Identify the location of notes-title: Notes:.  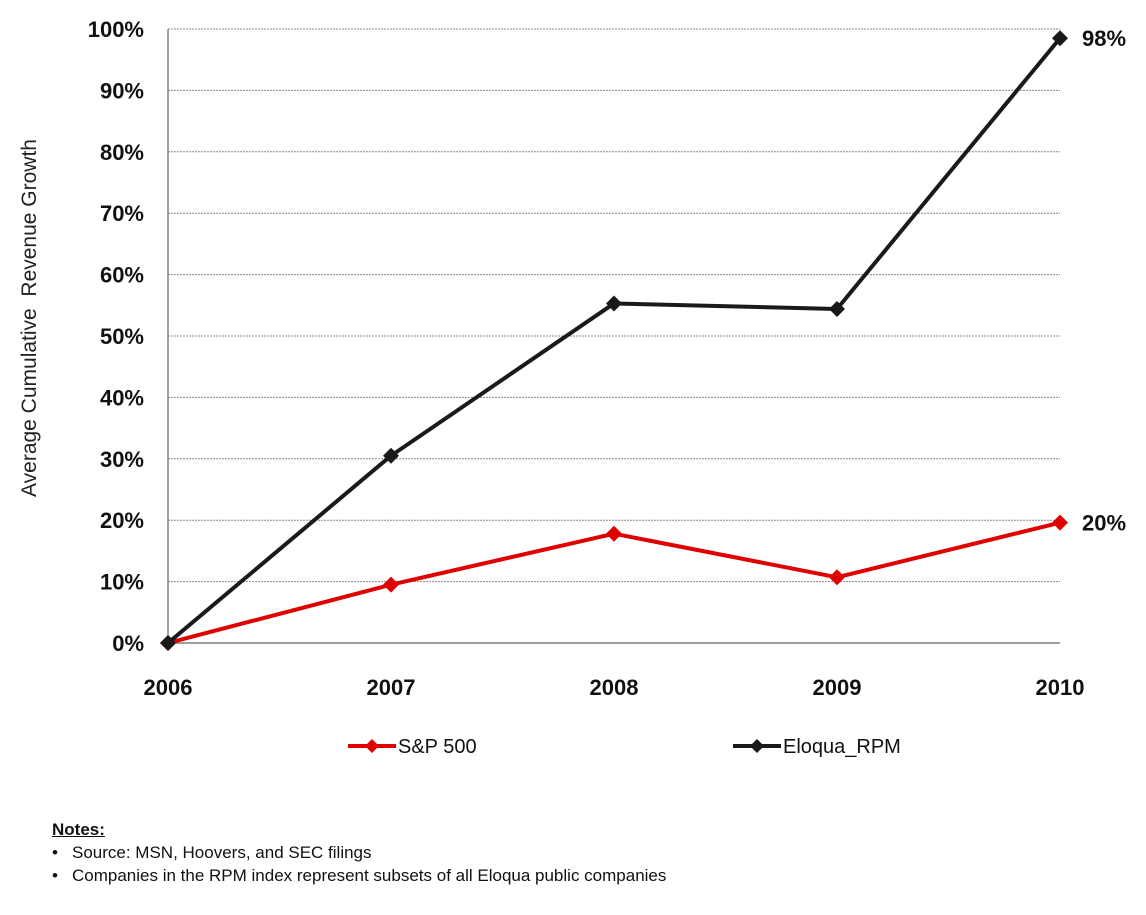
(78, 829).